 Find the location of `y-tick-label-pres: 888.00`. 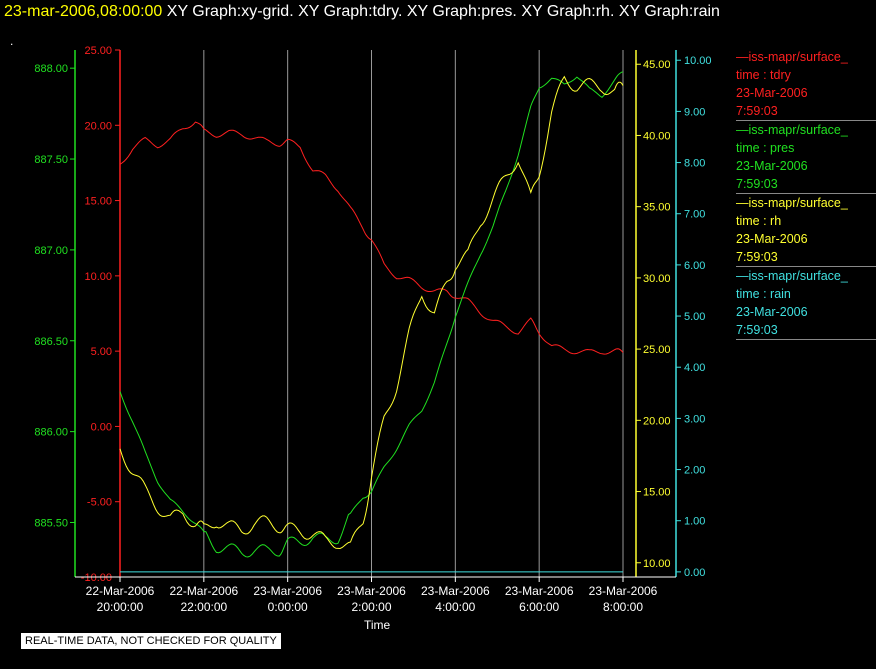

y-tick-label-pres: 888.00 is located at coordinates (51, 69).